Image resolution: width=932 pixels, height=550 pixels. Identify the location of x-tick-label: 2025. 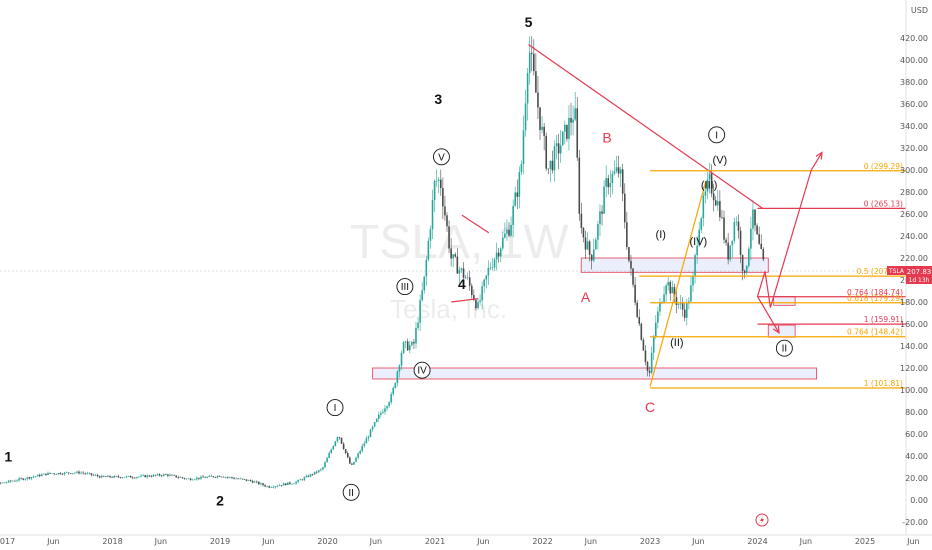
(865, 541).